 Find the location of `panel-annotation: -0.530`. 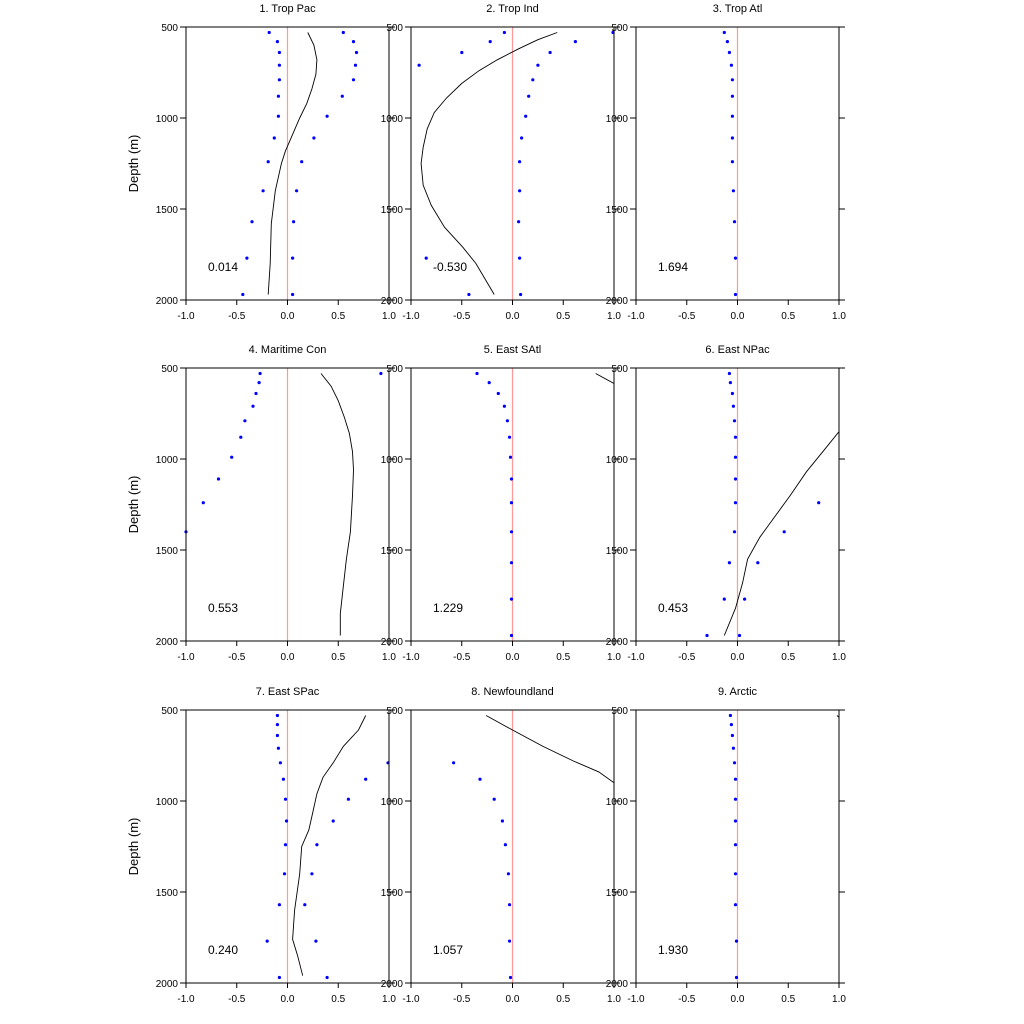

panel-annotation: -0.530 is located at coordinates (450, 267).